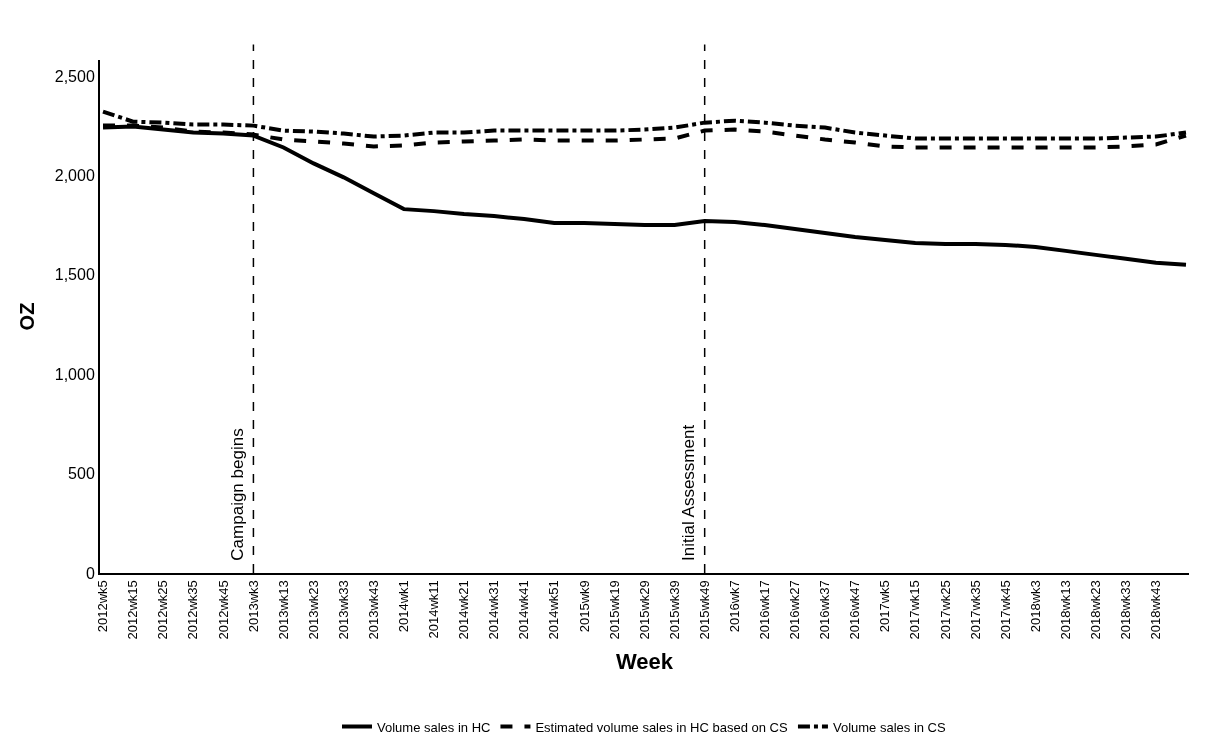 The width and height of the screenshot is (1209, 754). I want to click on legend-label: Volume sales in HC, so click(434, 727).